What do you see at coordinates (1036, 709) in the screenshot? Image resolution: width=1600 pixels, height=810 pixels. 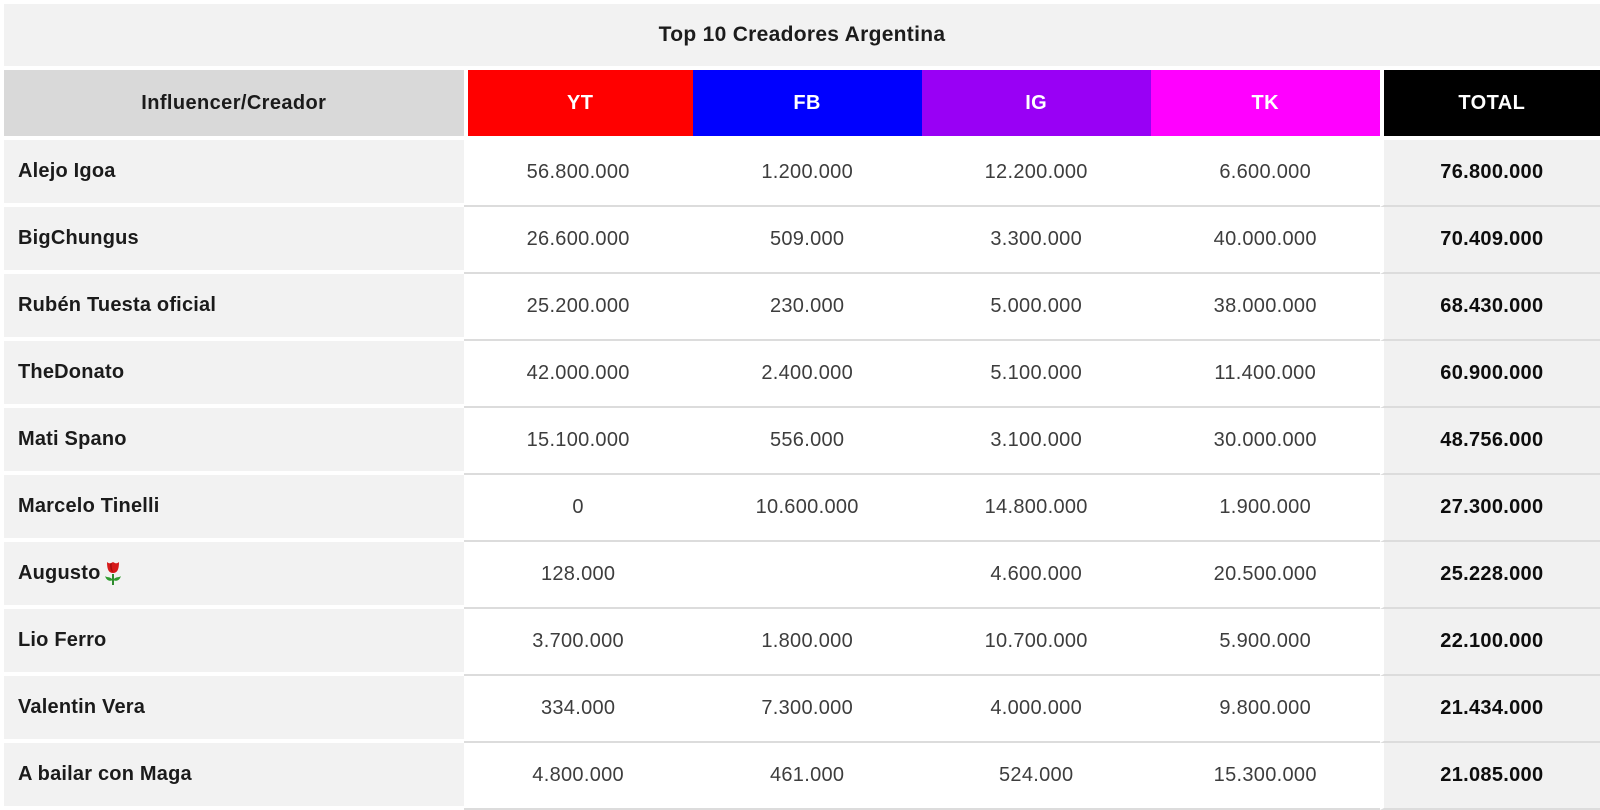 I see `ig-value: 4.000.000` at bounding box center [1036, 709].